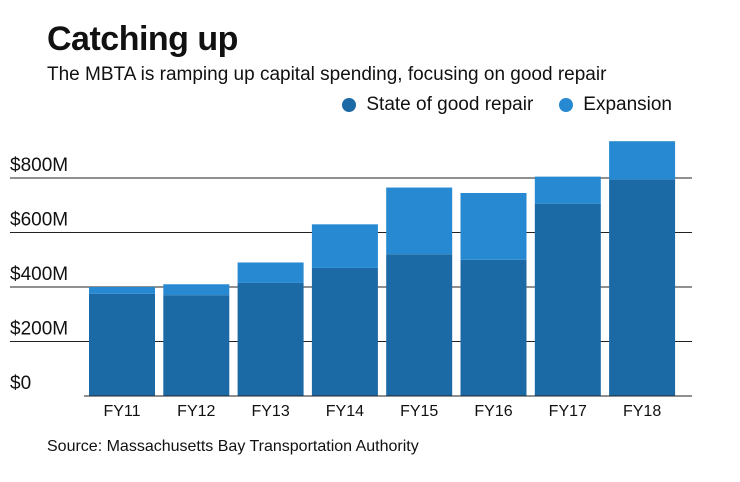  Describe the element at coordinates (270, 411) in the screenshot. I see `x-tick-label: FY13` at that location.